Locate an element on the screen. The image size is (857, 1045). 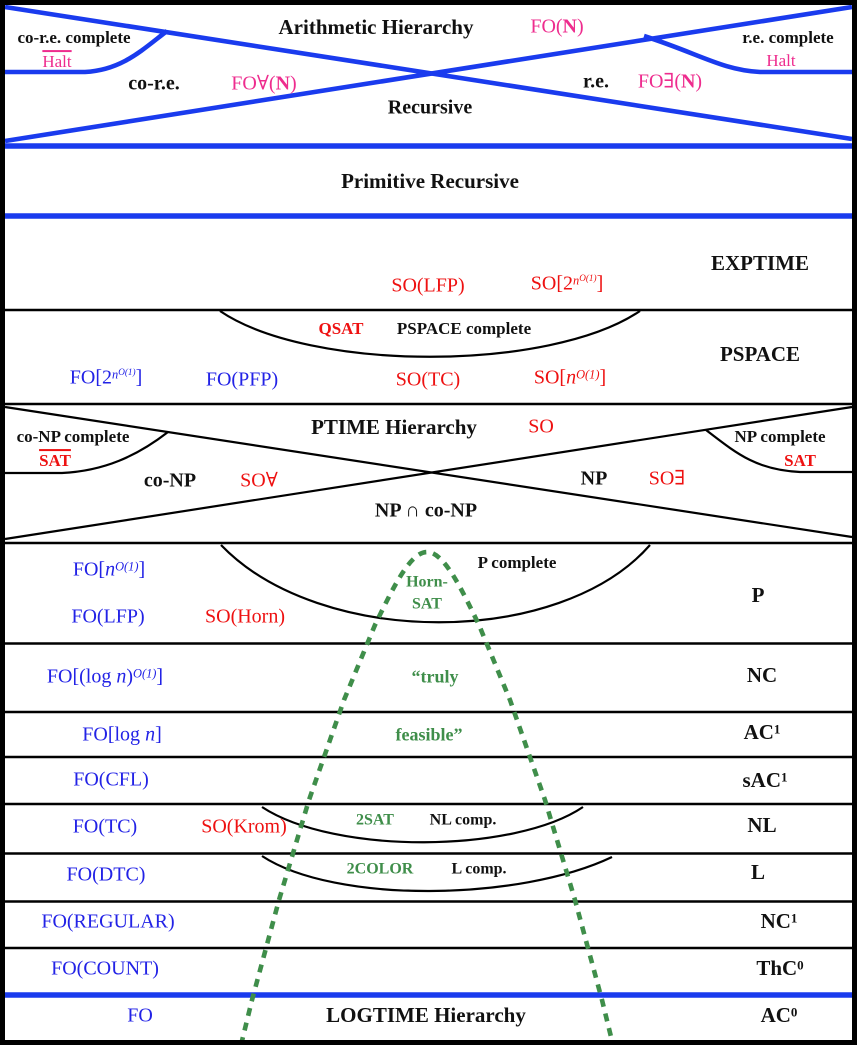
so-label: SO is located at coordinates (541, 426).